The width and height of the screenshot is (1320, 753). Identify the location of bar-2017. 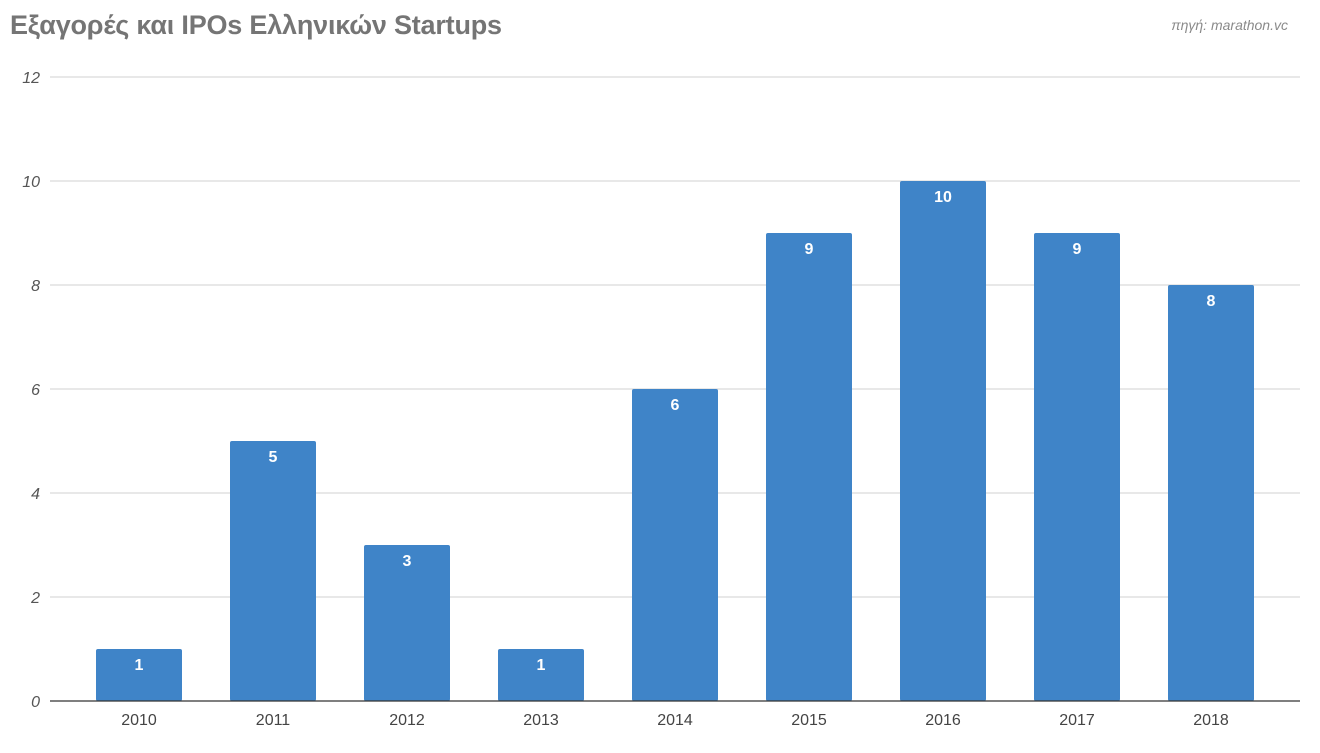
(1077, 467).